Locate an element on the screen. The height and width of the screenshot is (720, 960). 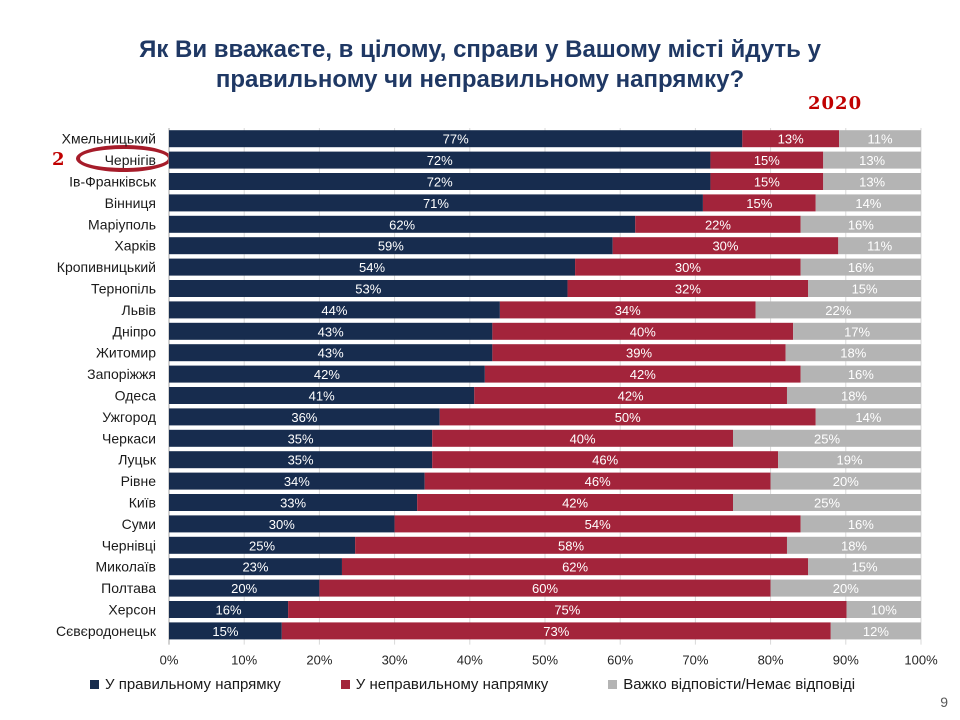
x-tick-label: 40% is located at coordinates (470, 660).